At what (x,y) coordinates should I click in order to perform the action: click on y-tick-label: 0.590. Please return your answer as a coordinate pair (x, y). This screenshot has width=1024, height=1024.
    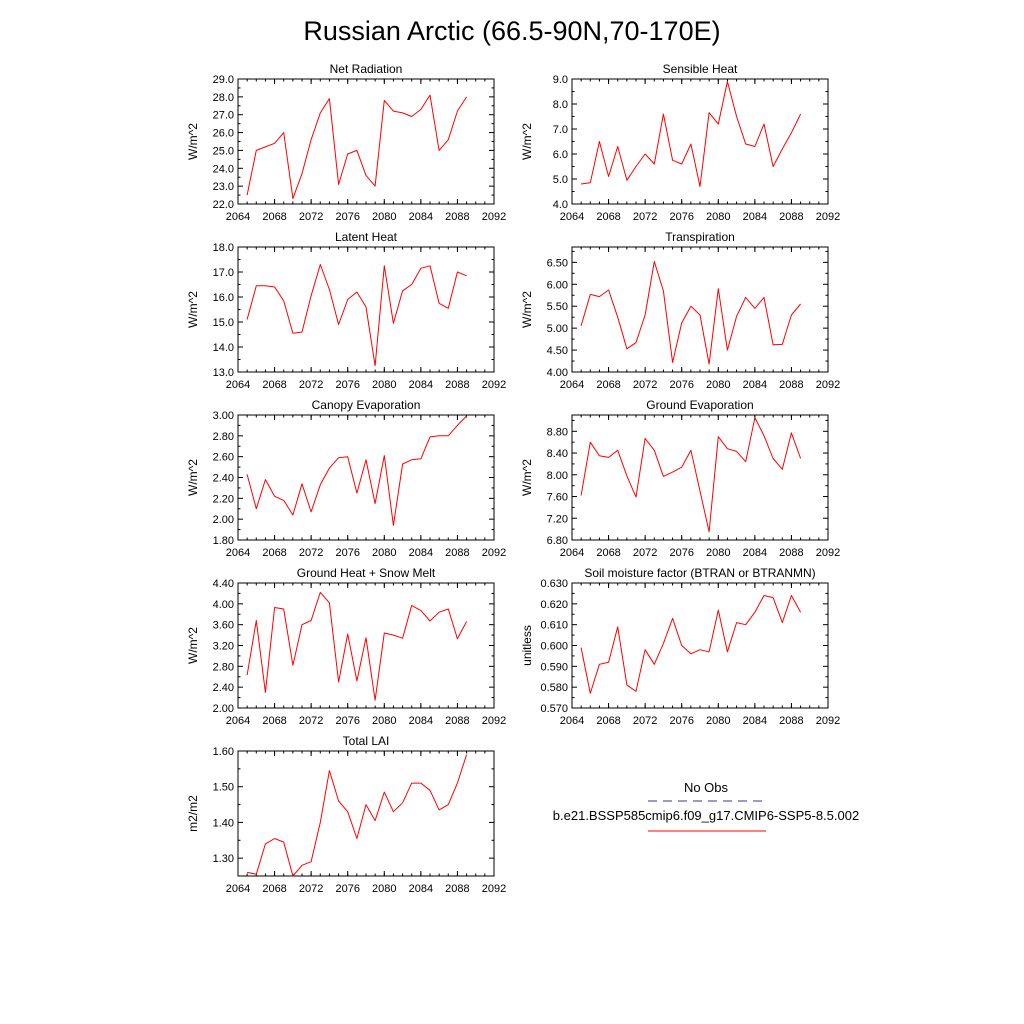
    Looking at the image, I should click on (554, 667).